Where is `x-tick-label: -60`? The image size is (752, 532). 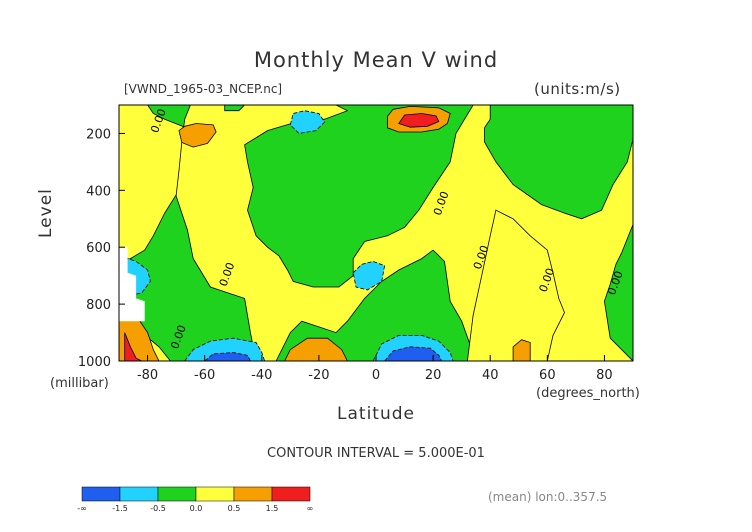 x-tick-label: -60 is located at coordinates (204, 375).